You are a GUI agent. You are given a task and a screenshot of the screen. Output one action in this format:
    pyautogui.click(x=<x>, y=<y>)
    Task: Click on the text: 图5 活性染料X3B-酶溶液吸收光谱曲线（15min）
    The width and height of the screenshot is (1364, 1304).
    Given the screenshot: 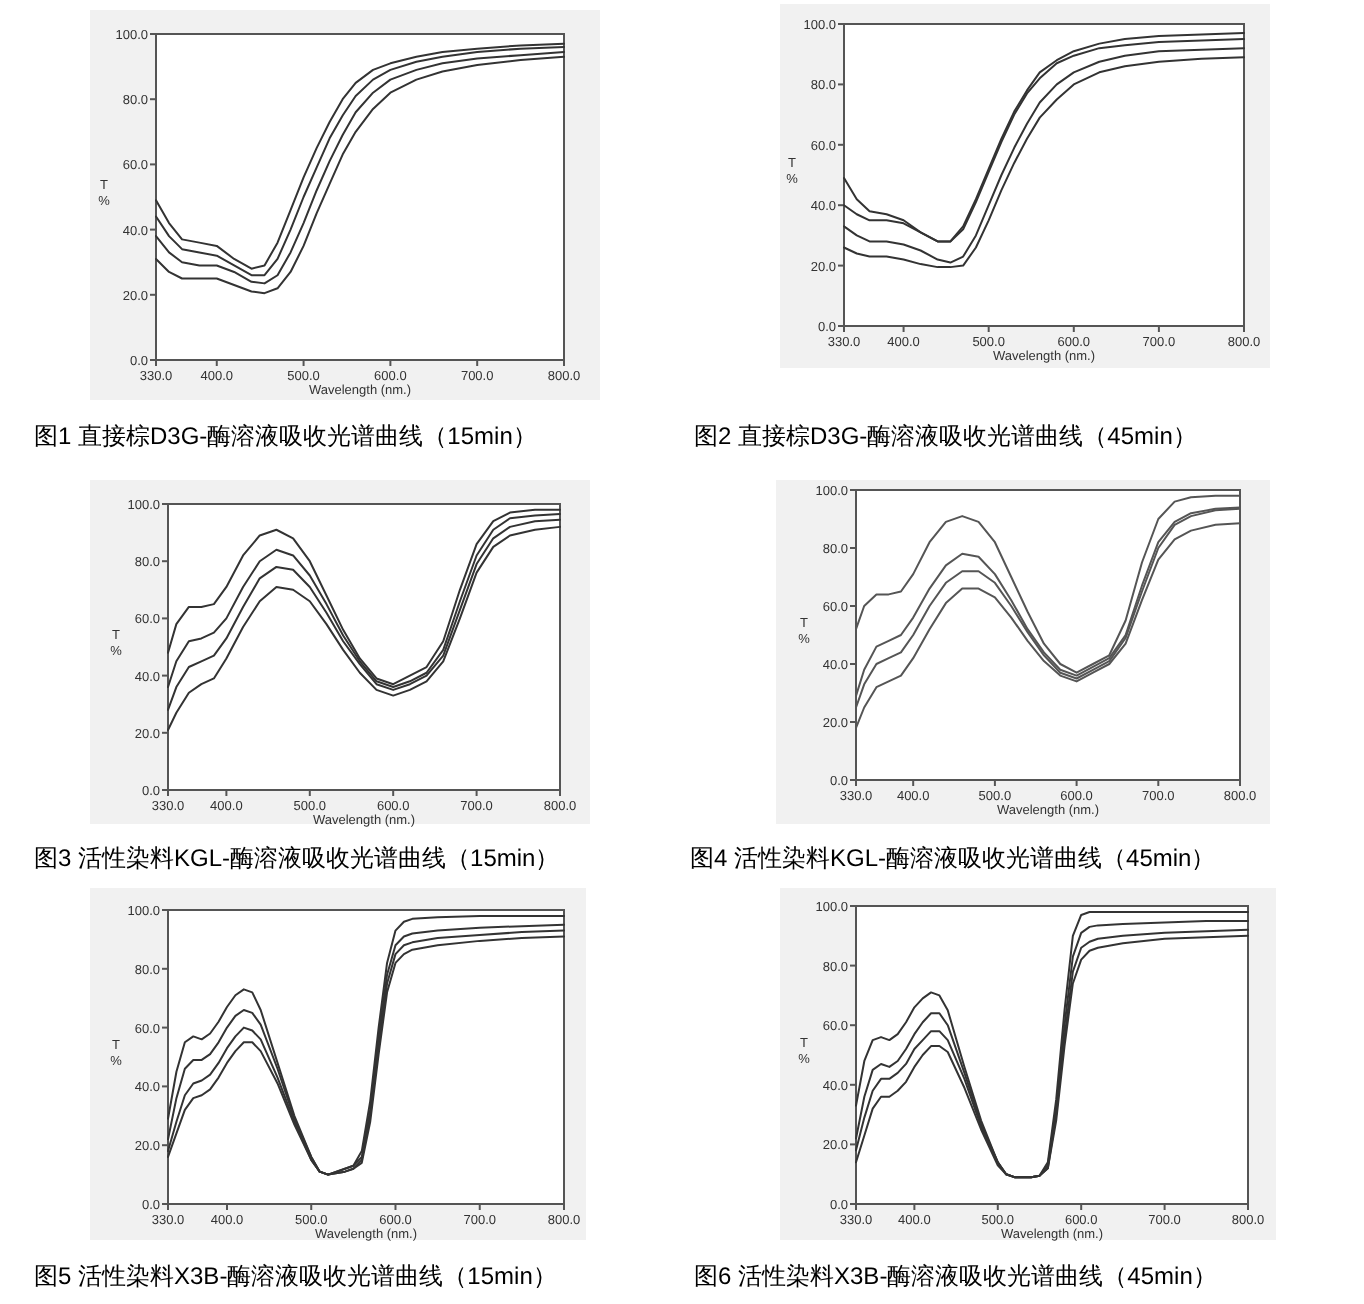 What is the action you would take?
    pyautogui.click(x=295, y=1276)
    